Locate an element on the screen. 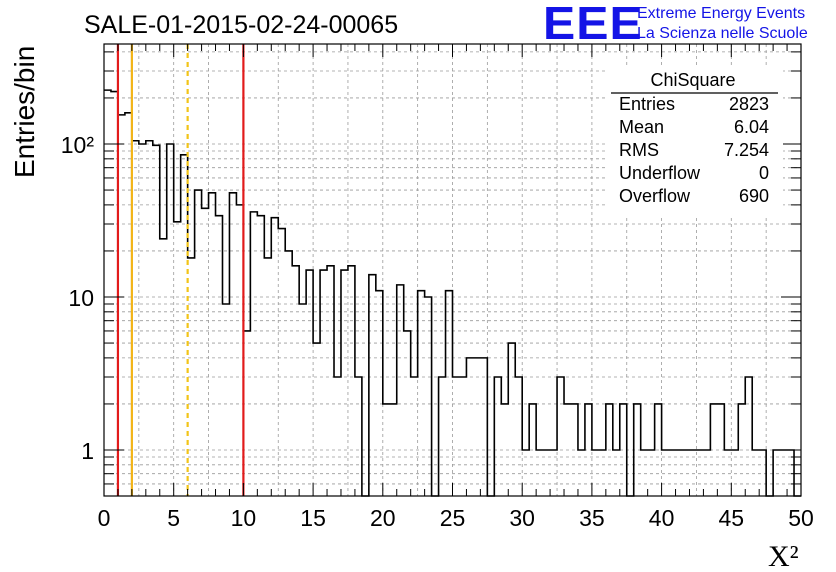  y-tick-labels: 1 10 10² is located at coordinates (78, 298).